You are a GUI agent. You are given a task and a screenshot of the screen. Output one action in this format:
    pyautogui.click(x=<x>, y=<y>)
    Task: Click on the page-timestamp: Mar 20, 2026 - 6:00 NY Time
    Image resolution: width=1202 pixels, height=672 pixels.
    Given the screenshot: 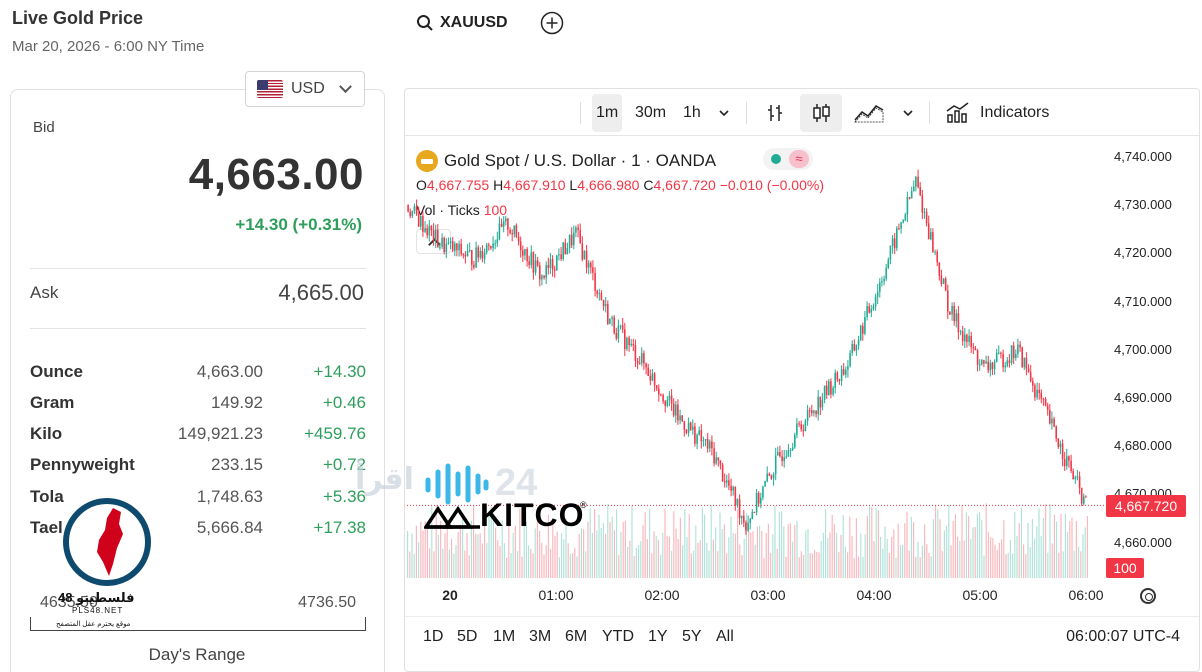 What is the action you would take?
    pyautogui.click(x=108, y=46)
    